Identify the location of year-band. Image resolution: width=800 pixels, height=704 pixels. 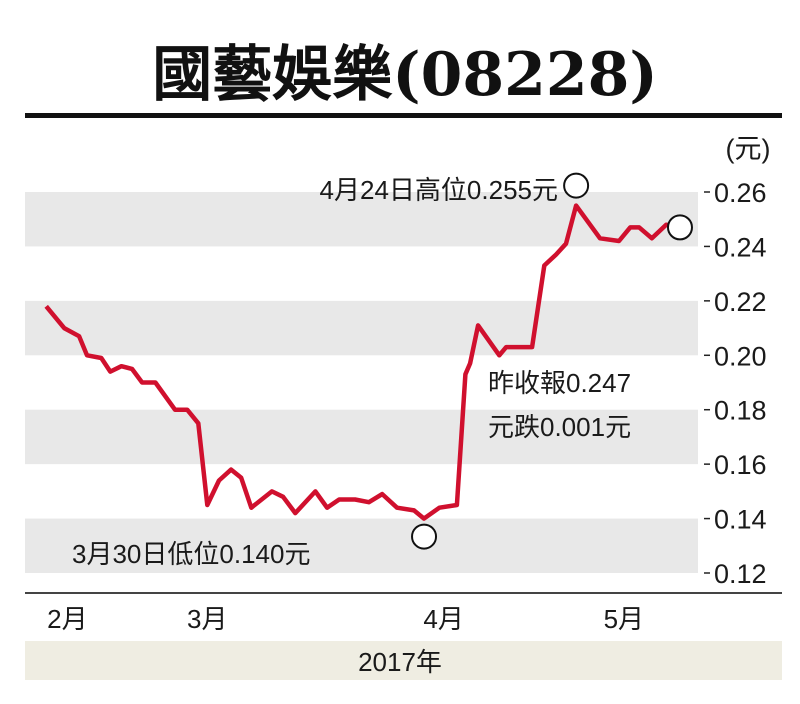
(403, 660).